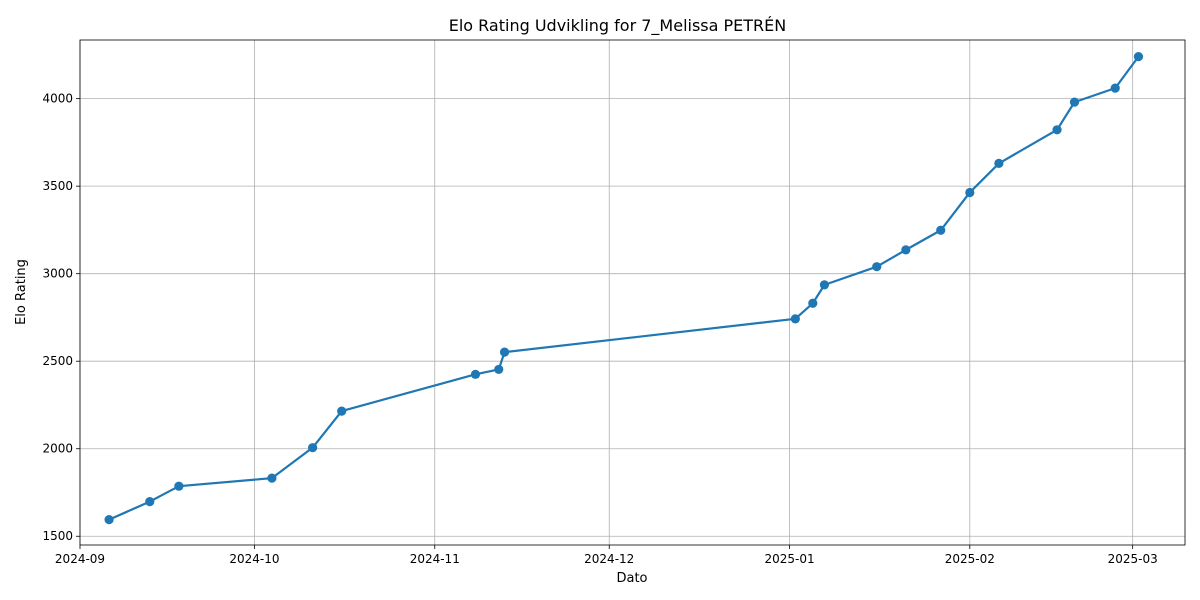 Image resolution: width=1200 pixels, height=600 pixels. What do you see at coordinates (1133, 559) in the screenshot?
I see `x-tick-label: 2025-03` at bounding box center [1133, 559].